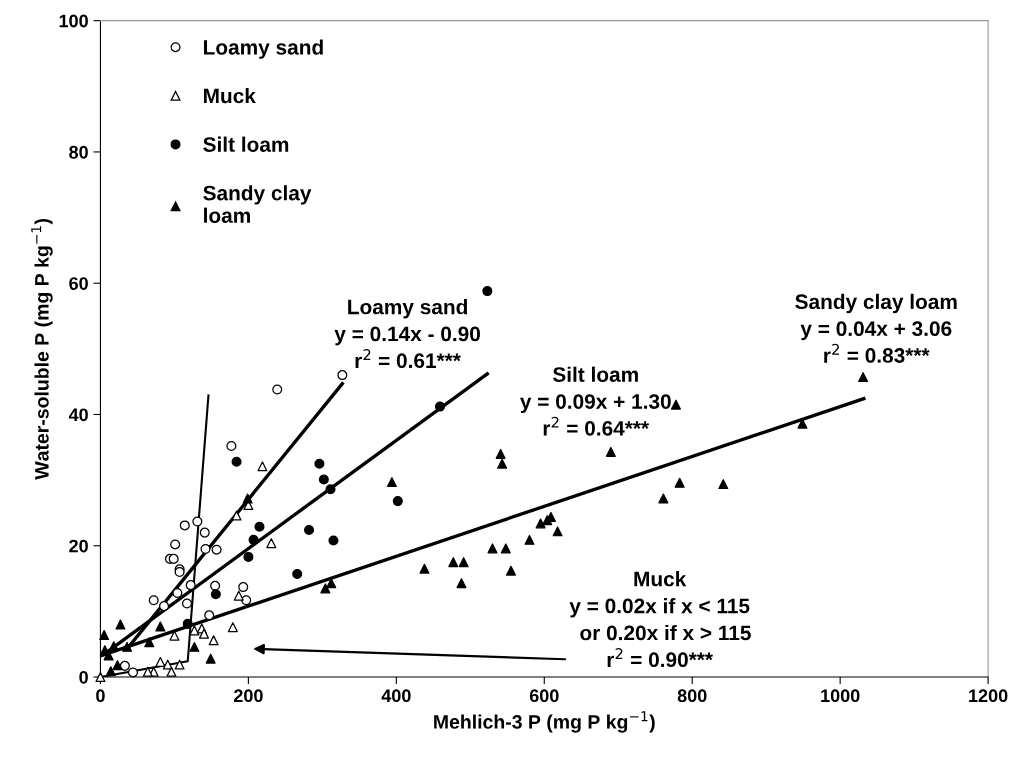 The width and height of the screenshot is (1025, 765). I want to click on annotation: Muck y = 0.02x if x < 115 or 0.20x if x > 115 r$^{2}$ = 0.90***, so click(660, 619).